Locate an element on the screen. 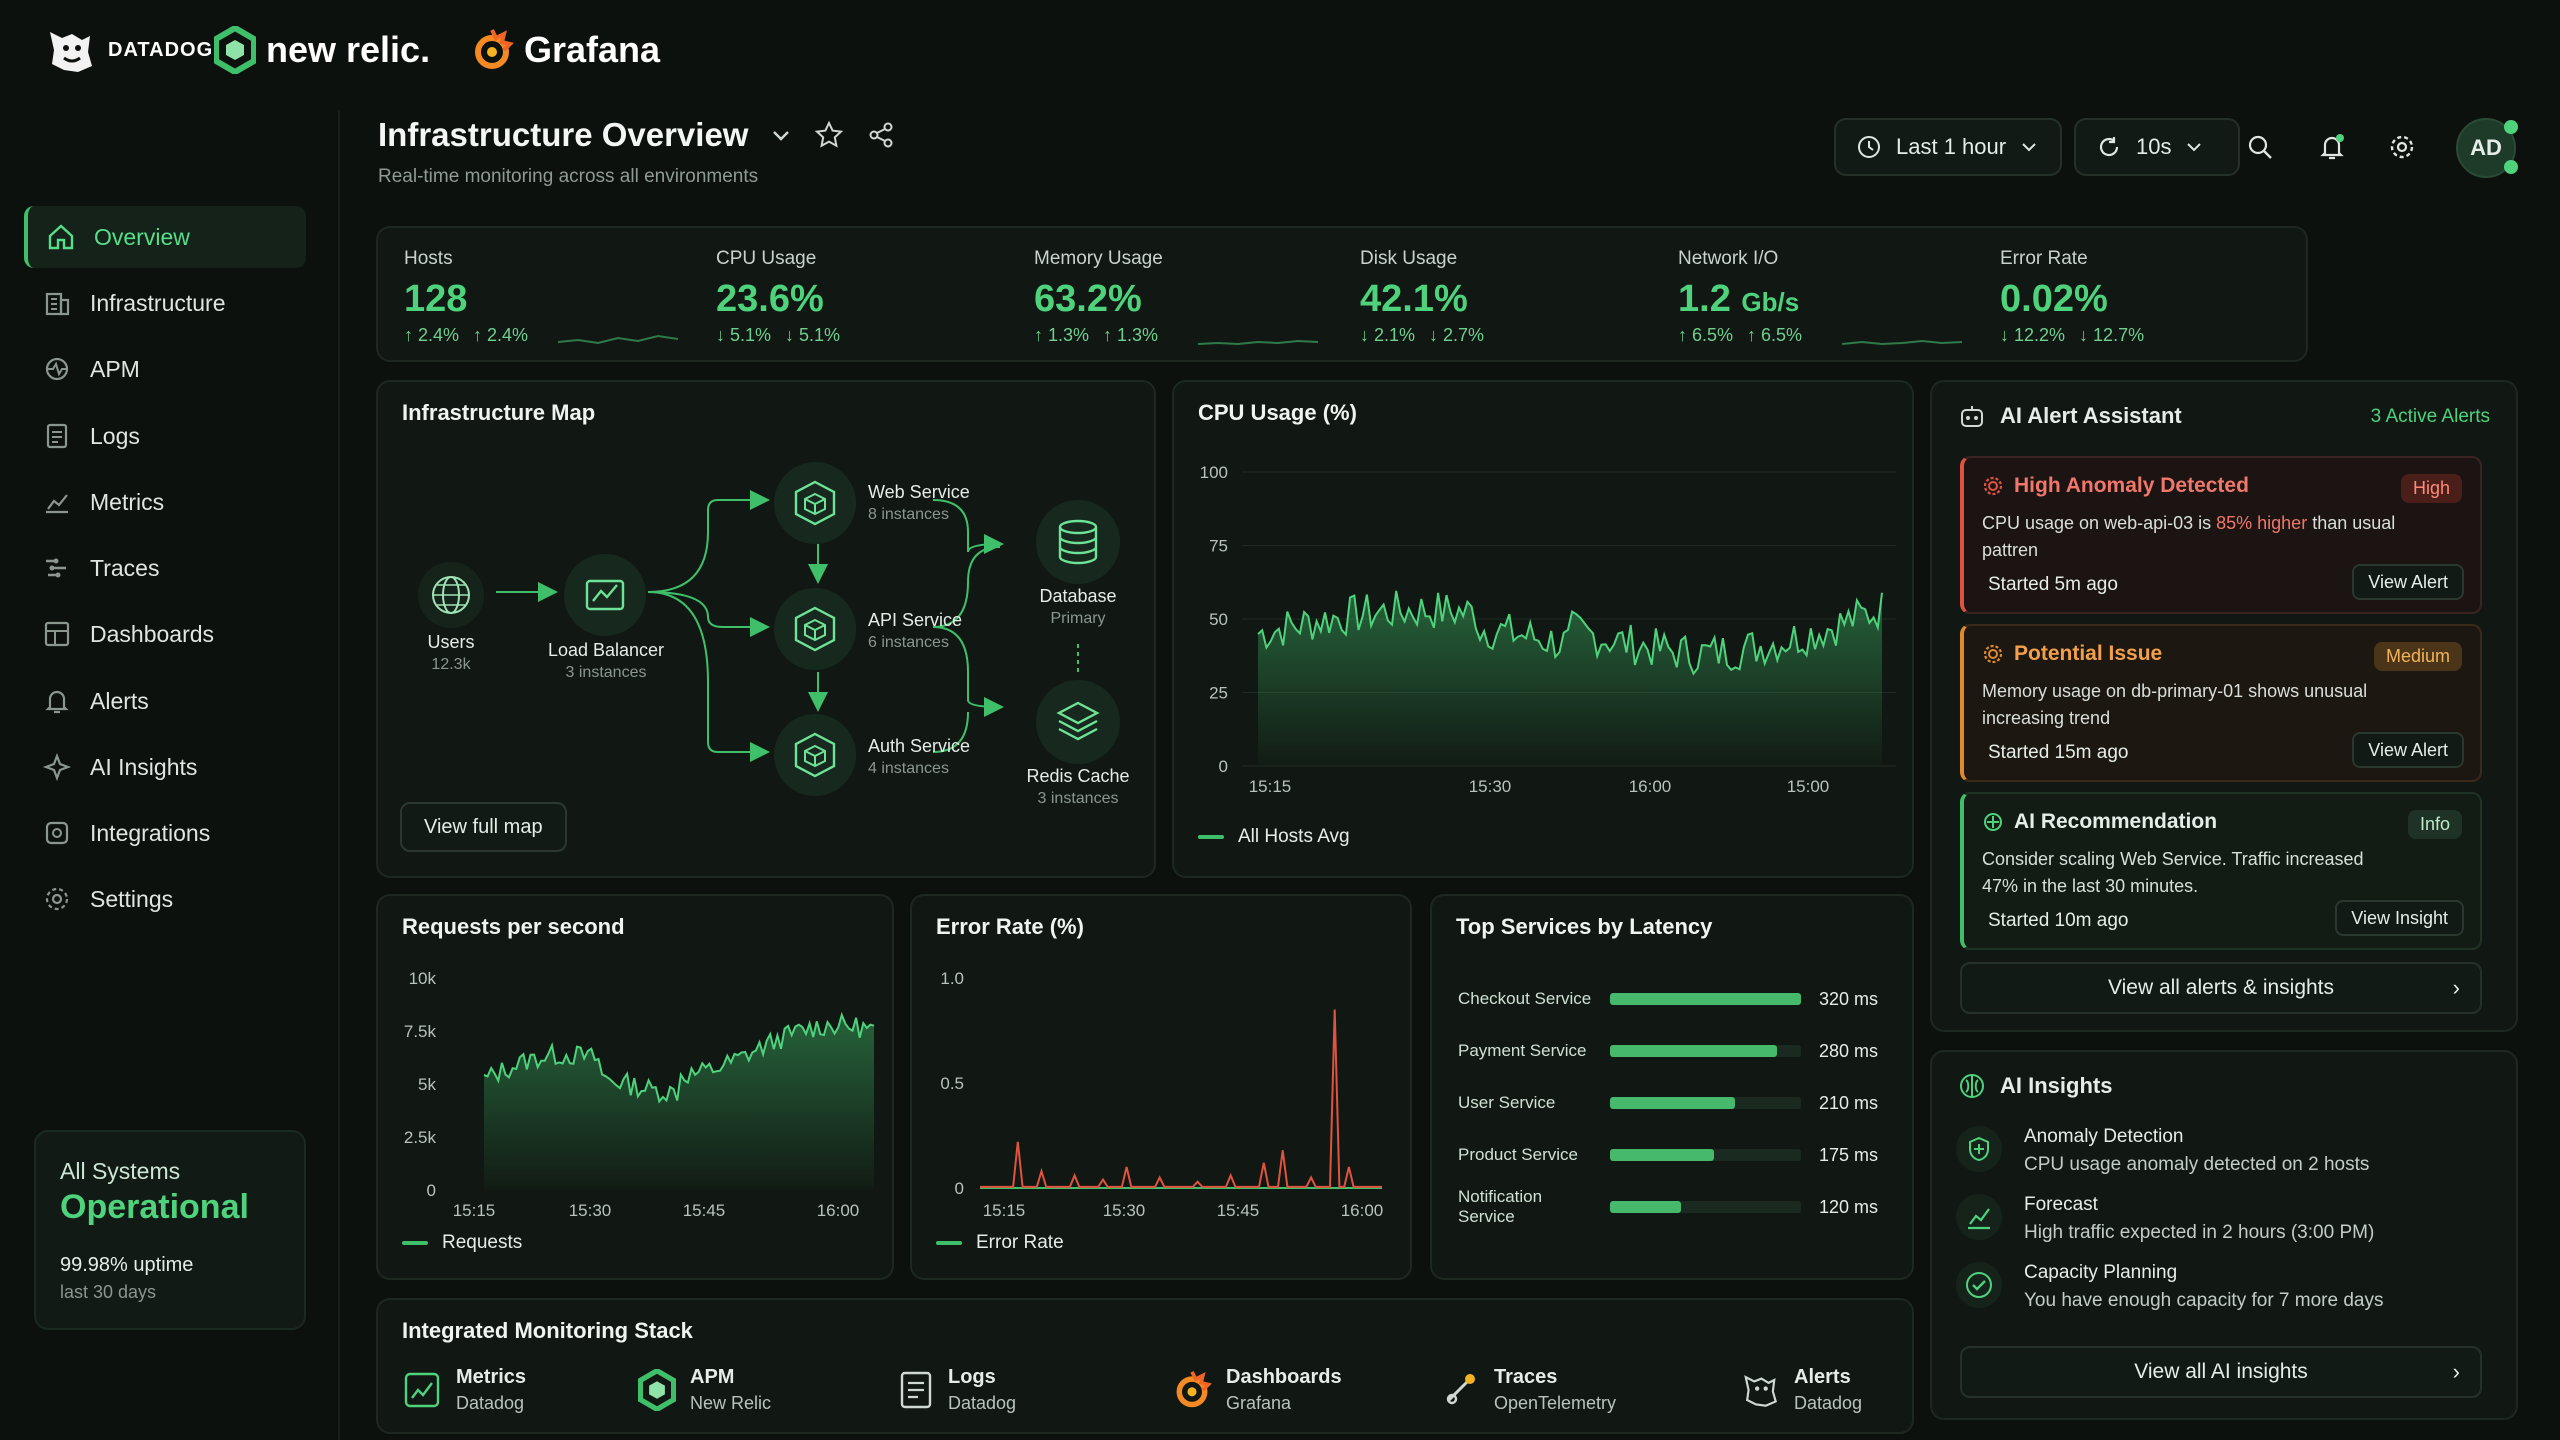 This screenshot has width=2560, height=1440. view-insight-button: View Insight is located at coordinates (2399, 918).